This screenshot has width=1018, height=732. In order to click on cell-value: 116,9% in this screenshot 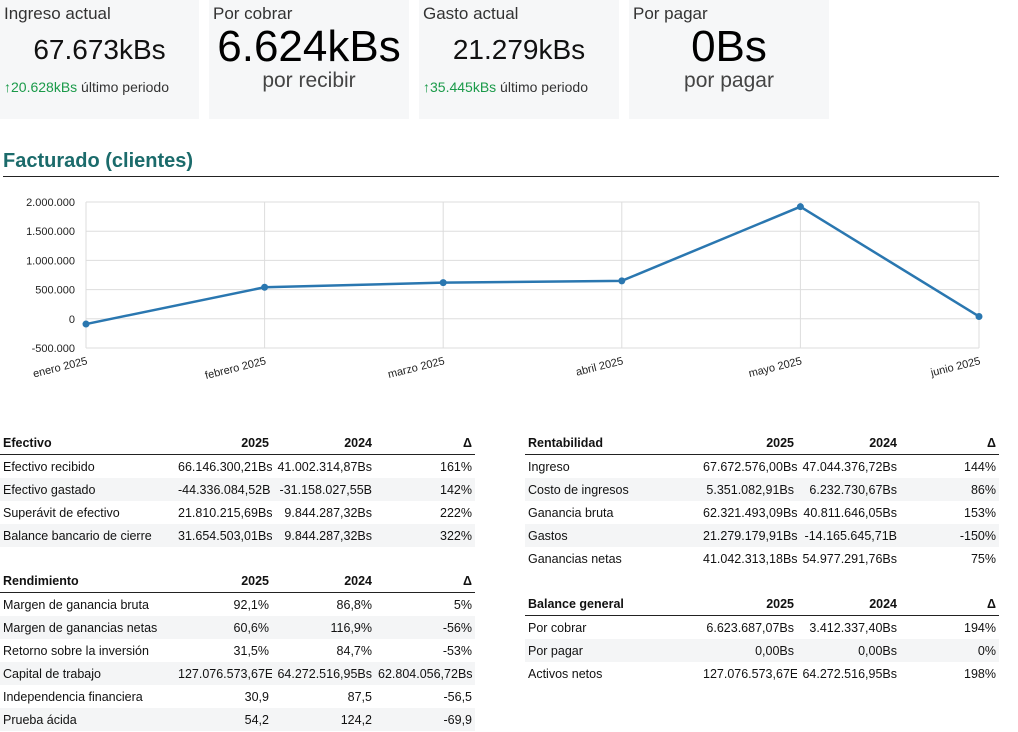, I will do `click(323, 627)`.